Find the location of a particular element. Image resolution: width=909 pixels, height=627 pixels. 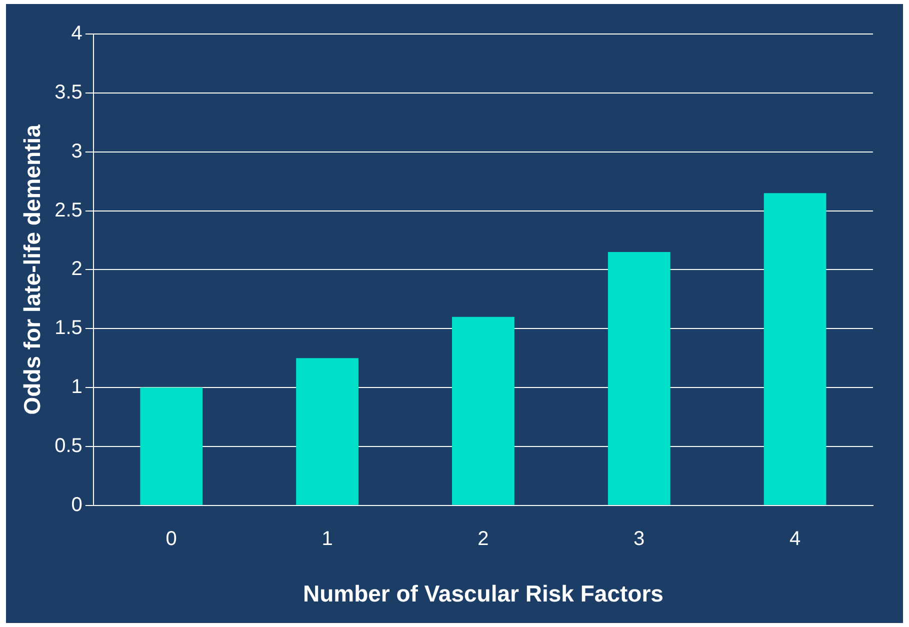

x-tick-label: 2 is located at coordinates (483, 539).